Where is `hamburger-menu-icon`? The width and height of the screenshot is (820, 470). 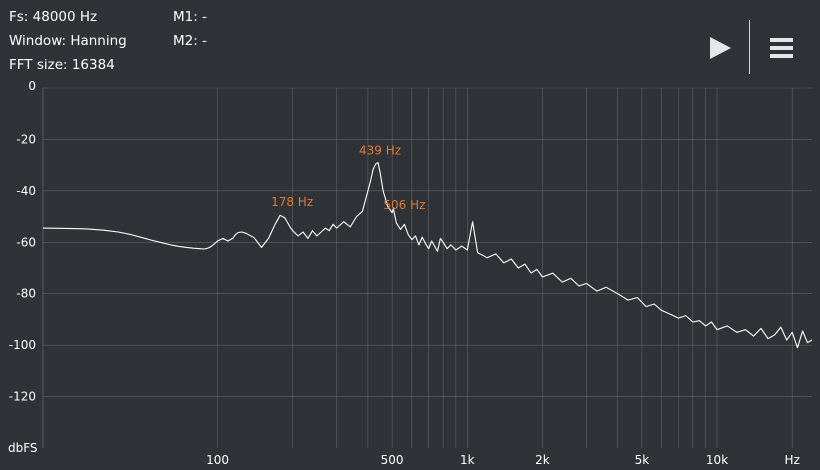 hamburger-menu-icon is located at coordinates (781, 48).